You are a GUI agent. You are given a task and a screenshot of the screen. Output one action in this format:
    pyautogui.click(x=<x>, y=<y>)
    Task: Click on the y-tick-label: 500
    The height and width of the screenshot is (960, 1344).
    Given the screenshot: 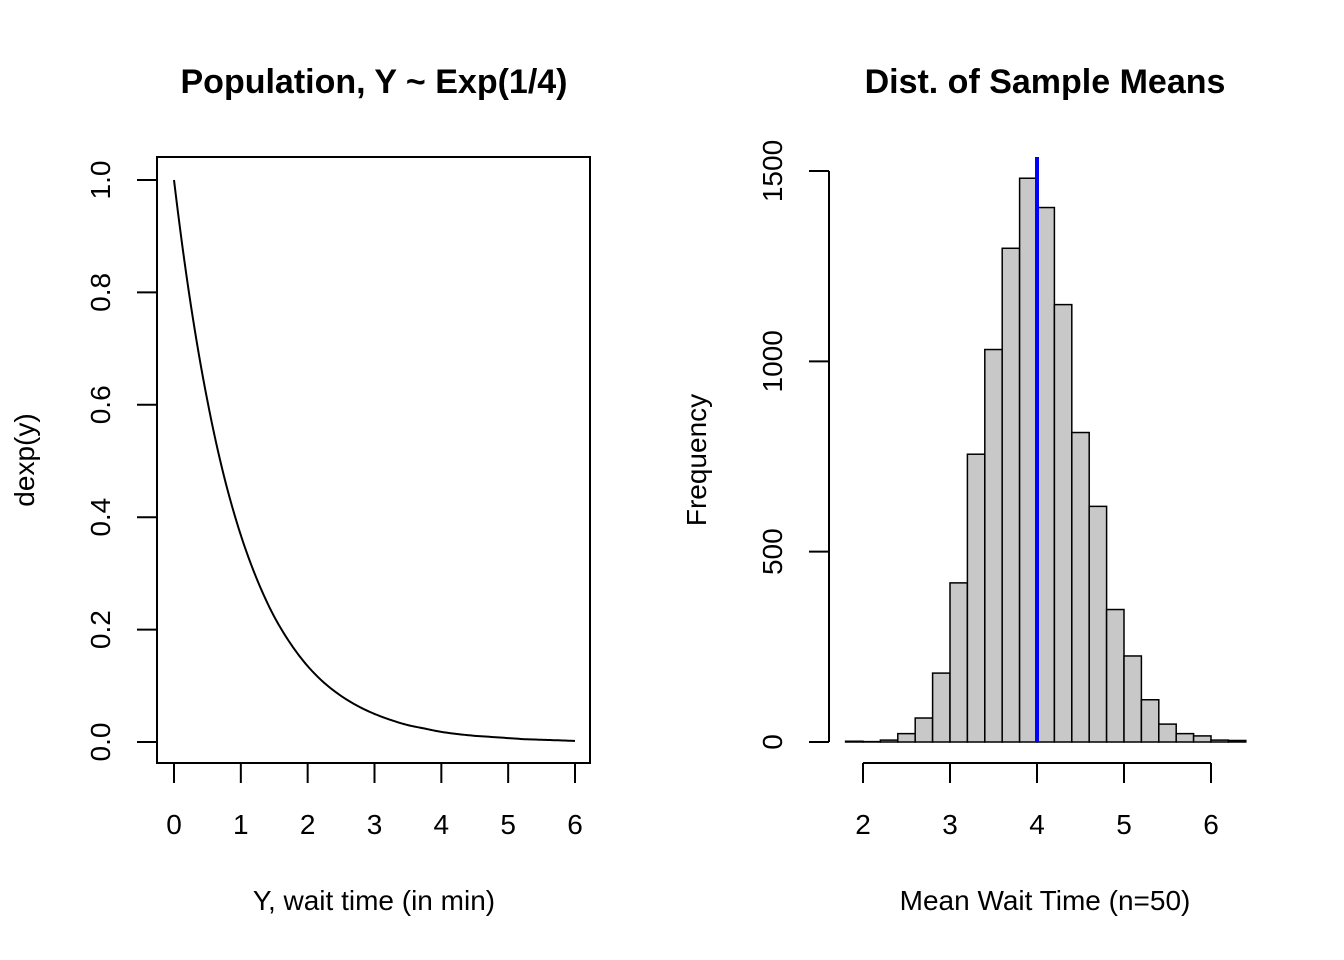 What is the action you would take?
    pyautogui.click(x=772, y=551)
    